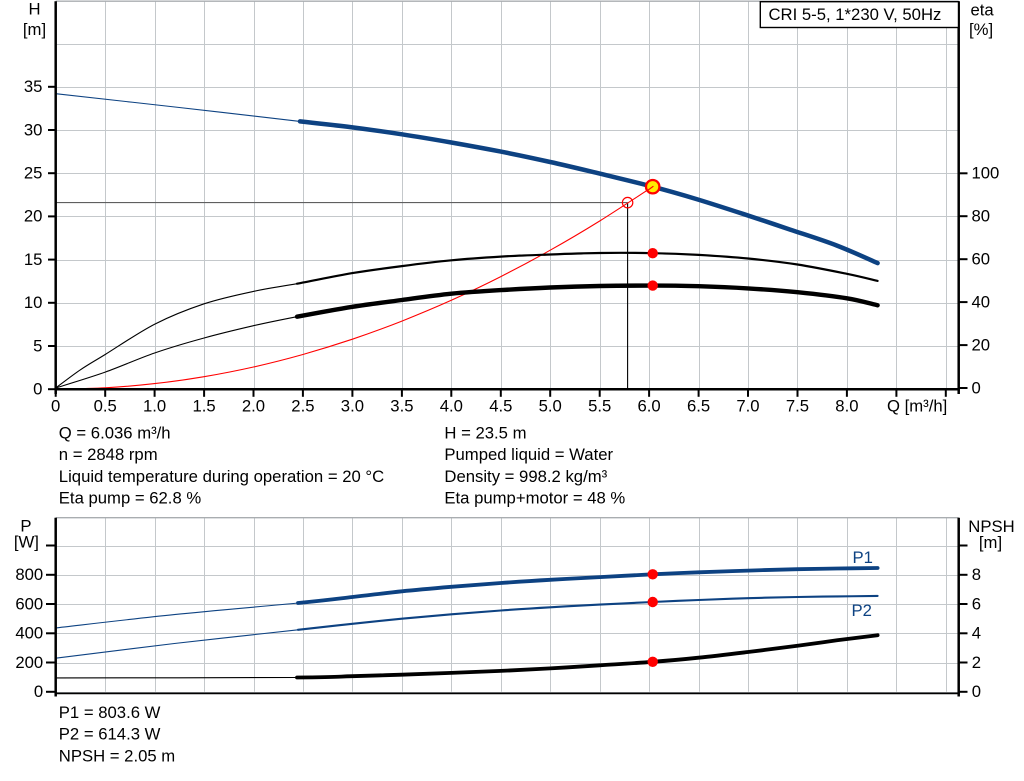  What do you see at coordinates (29, 574) in the screenshot?
I see `svg-text: 800` at bounding box center [29, 574].